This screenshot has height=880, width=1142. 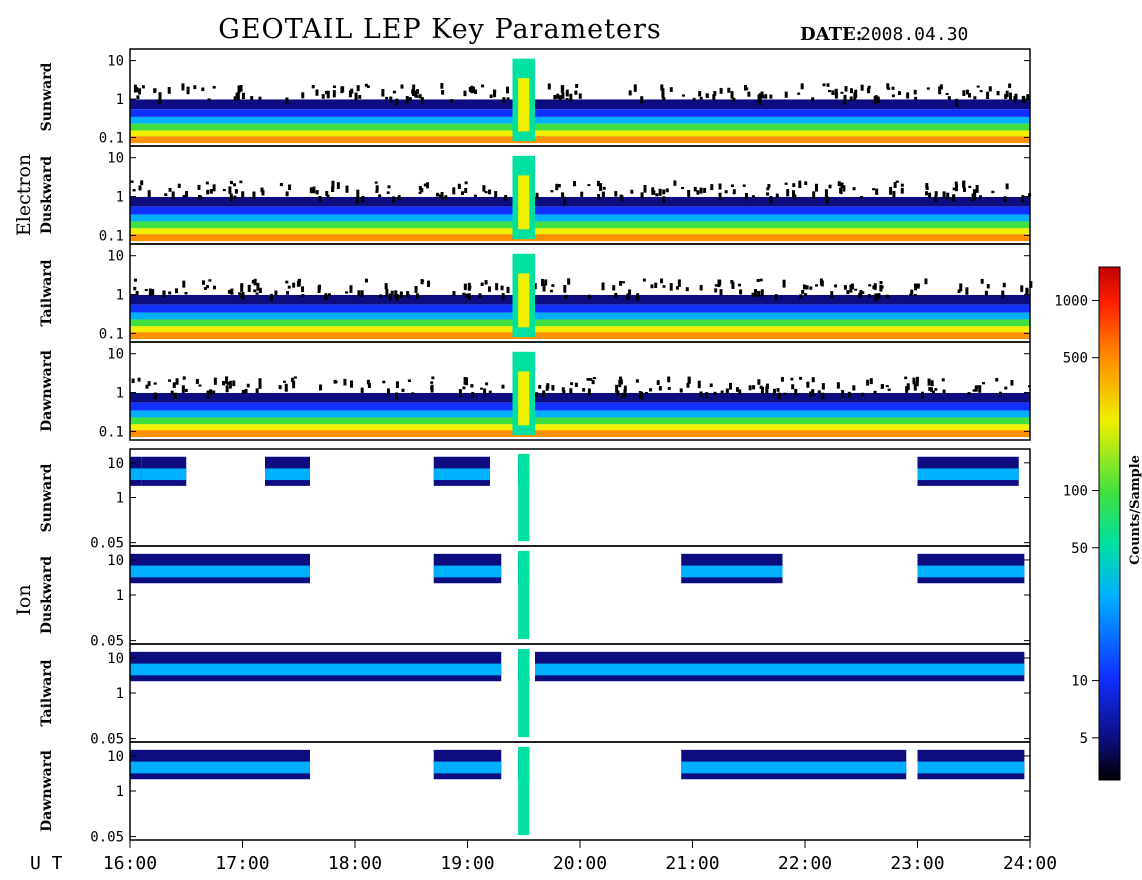 I want to click on date-value: 2008.04.30, so click(x=914, y=34).